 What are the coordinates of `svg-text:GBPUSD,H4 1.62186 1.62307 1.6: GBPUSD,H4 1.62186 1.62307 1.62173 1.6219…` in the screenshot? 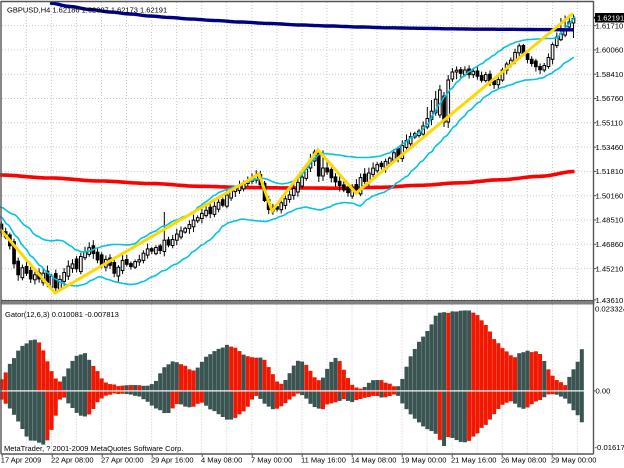 It's located at (87, 10).